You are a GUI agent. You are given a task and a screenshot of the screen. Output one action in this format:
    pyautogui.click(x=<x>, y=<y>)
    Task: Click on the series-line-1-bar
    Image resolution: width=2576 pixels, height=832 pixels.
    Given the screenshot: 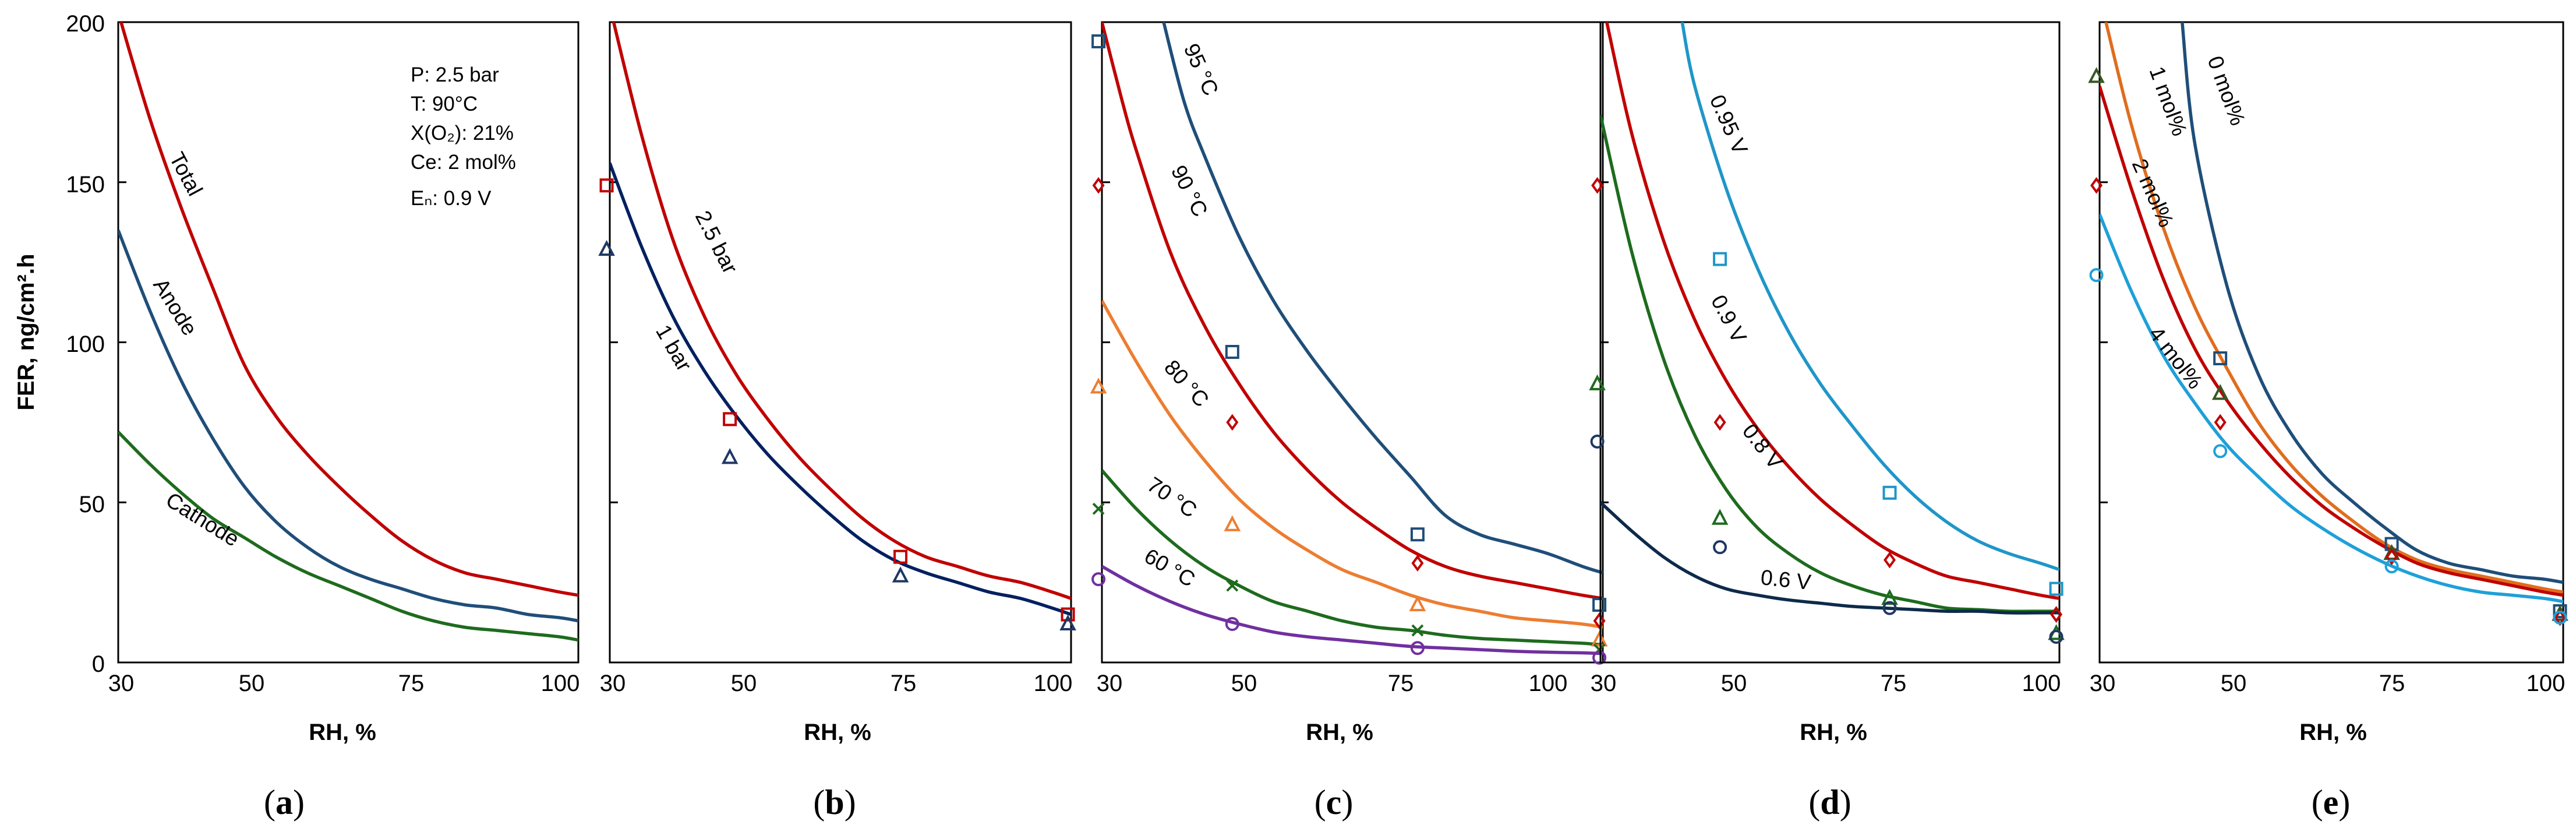 What is the action you would take?
    pyautogui.click(x=840, y=389)
    